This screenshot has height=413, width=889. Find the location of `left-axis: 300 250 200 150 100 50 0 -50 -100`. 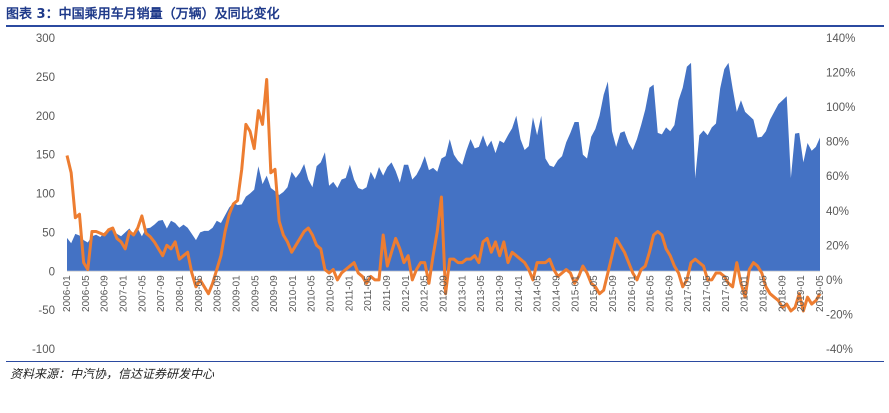

left-axis: 300 250 200 150 100 50 0 -50 -100 is located at coordinates (43, 194).